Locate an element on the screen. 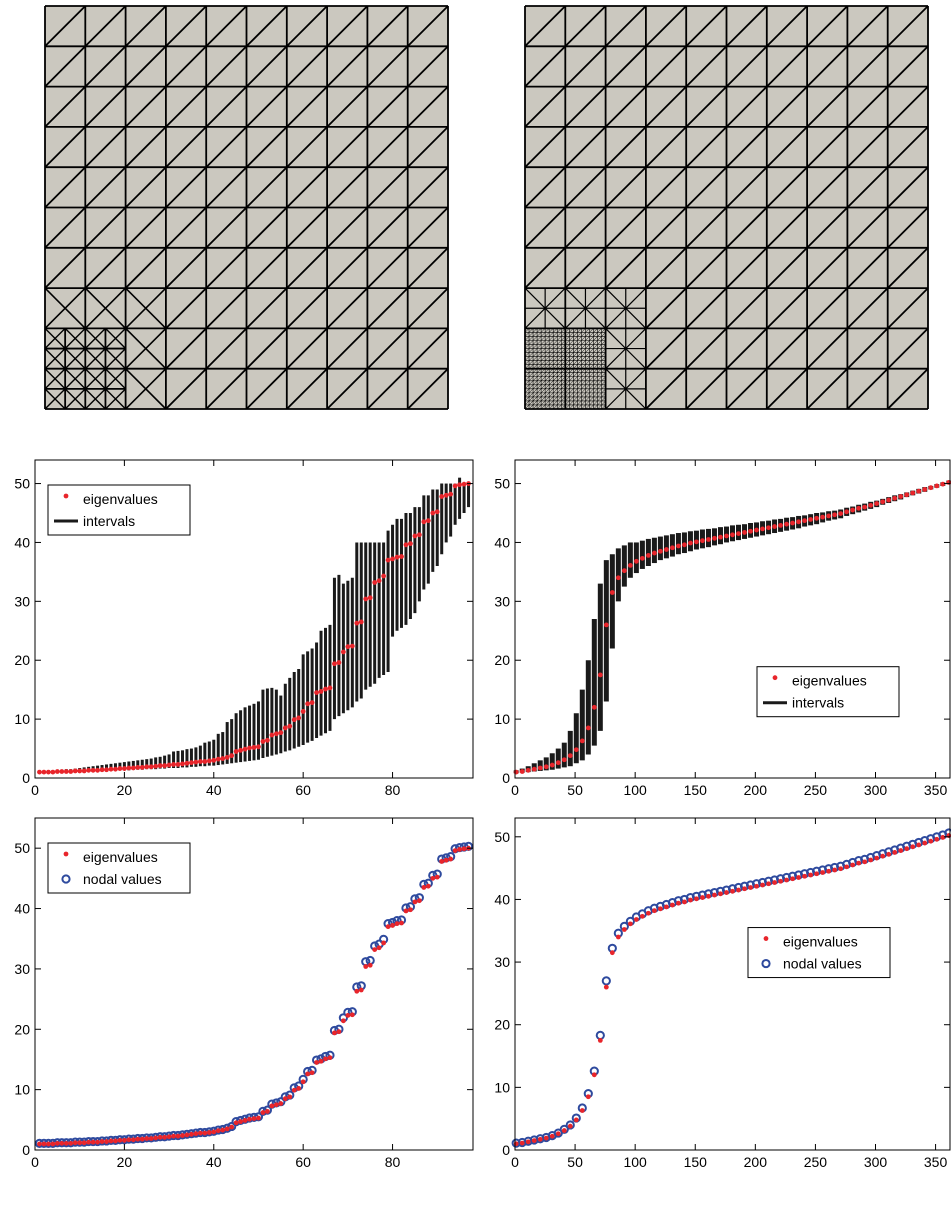 This screenshot has height=1213, width=951. x-tick-label: 0 is located at coordinates (35, 1162).